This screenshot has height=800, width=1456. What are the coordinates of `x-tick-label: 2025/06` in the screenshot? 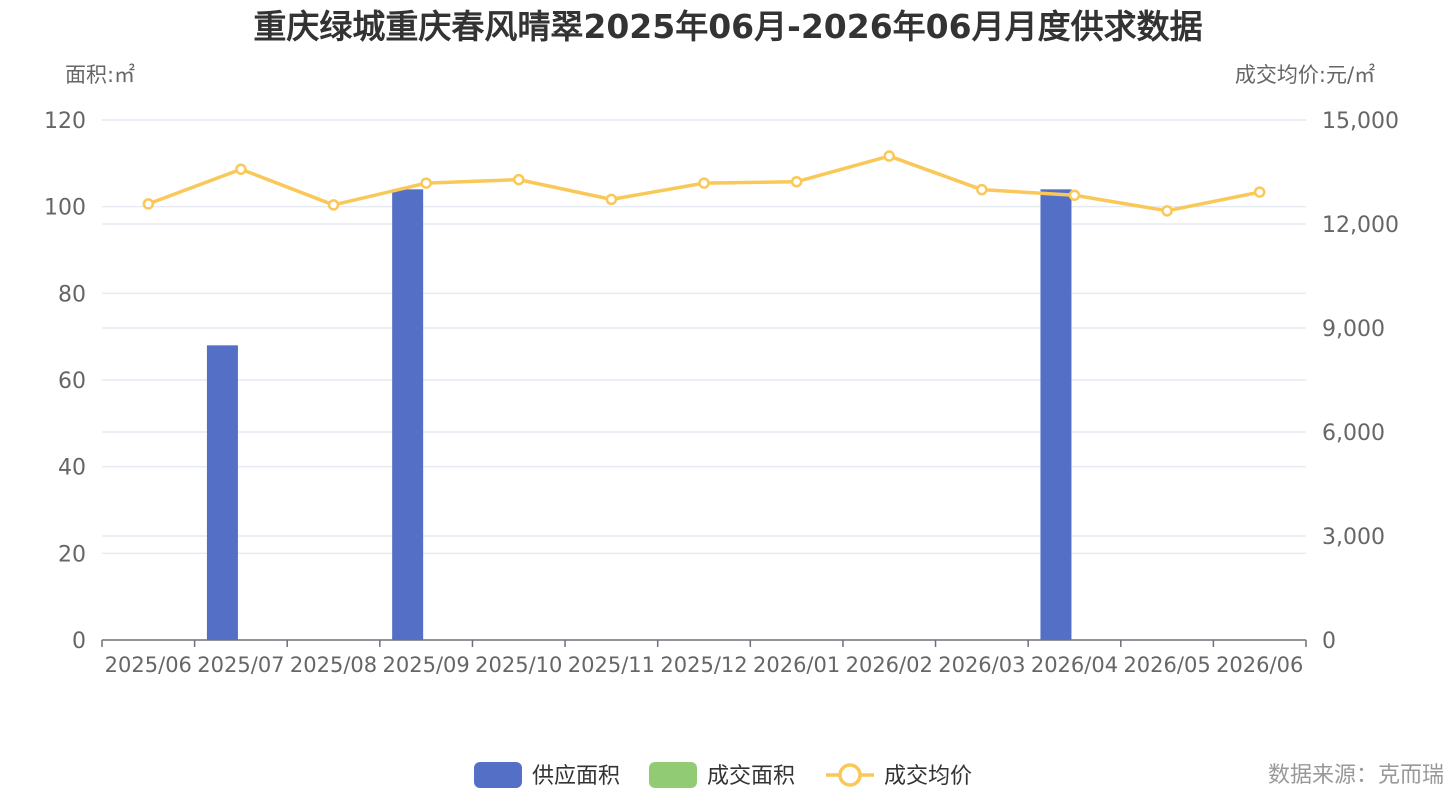 It's located at (148, 665).